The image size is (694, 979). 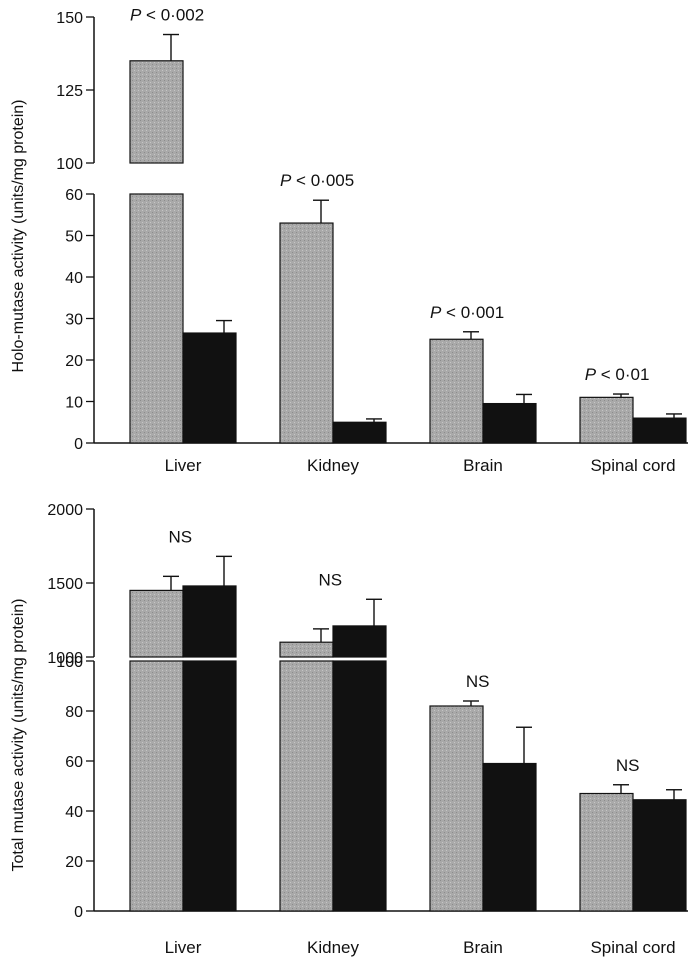 What do you see at coordinates (467, 312) in the screenshot?
I see `significance-label: P < 0·001` at bounding box center [467, 312].